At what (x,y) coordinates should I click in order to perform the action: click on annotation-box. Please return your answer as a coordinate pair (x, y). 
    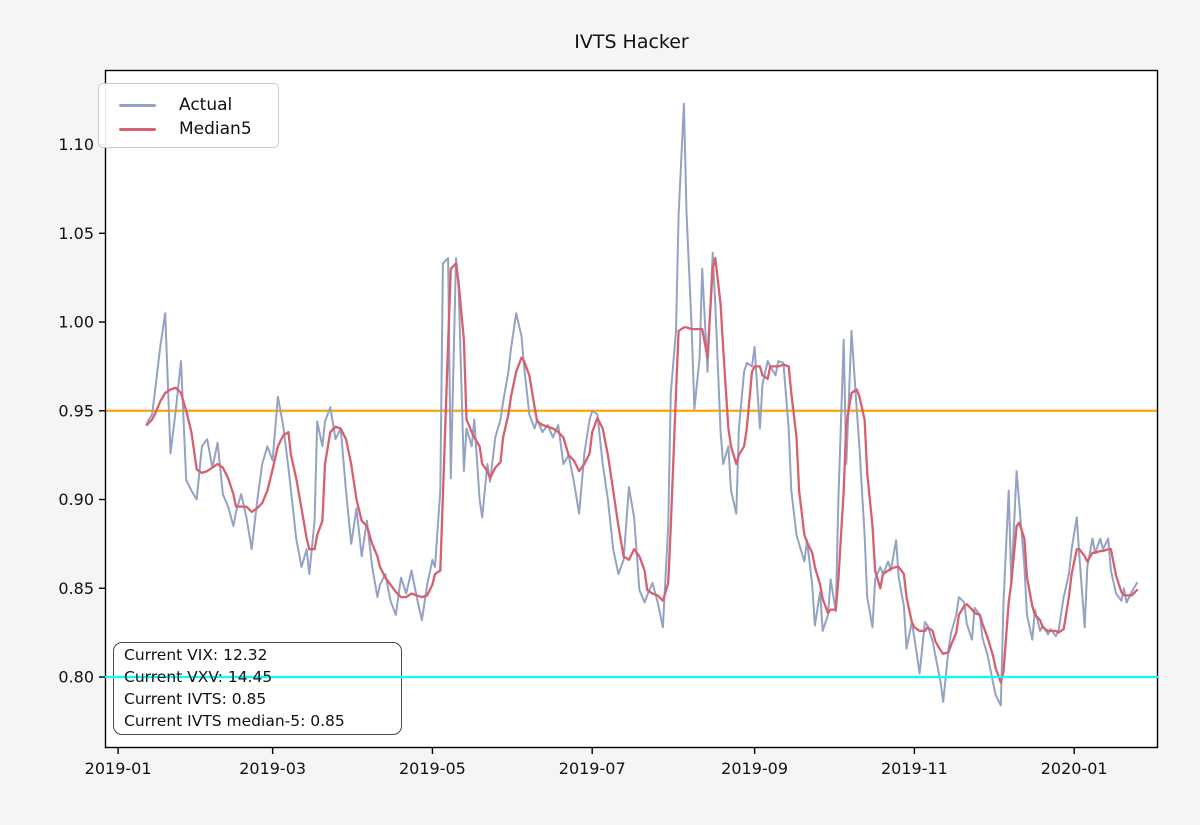
    Looking at the image, I should click on (257, 688).